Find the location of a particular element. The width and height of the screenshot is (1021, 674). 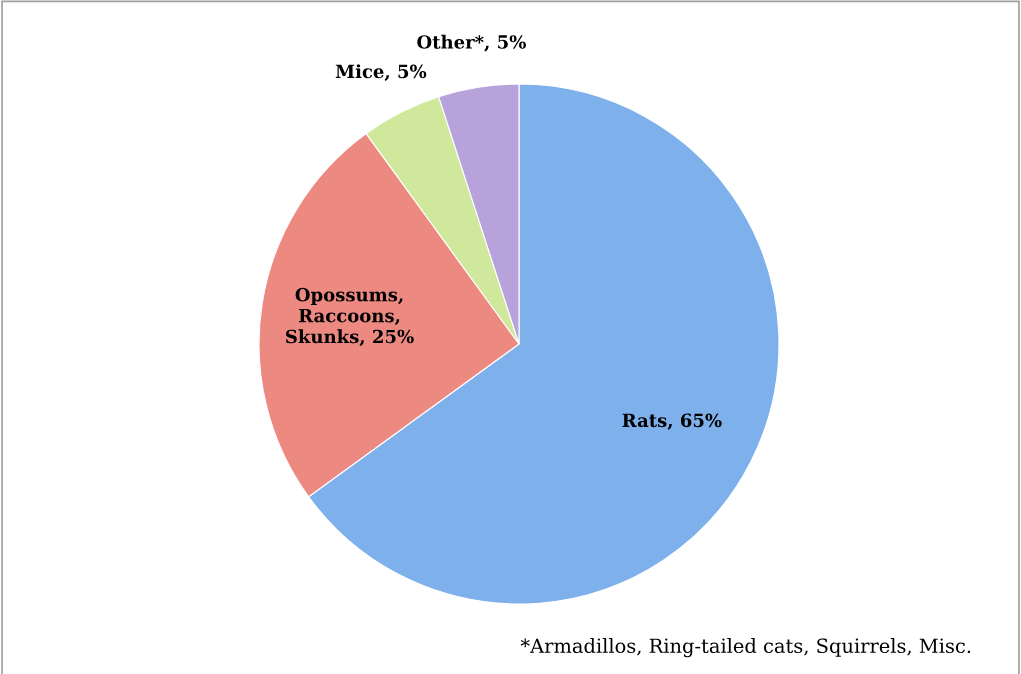

slice-label: Other*, 5% is located at coordinates (471, 43).